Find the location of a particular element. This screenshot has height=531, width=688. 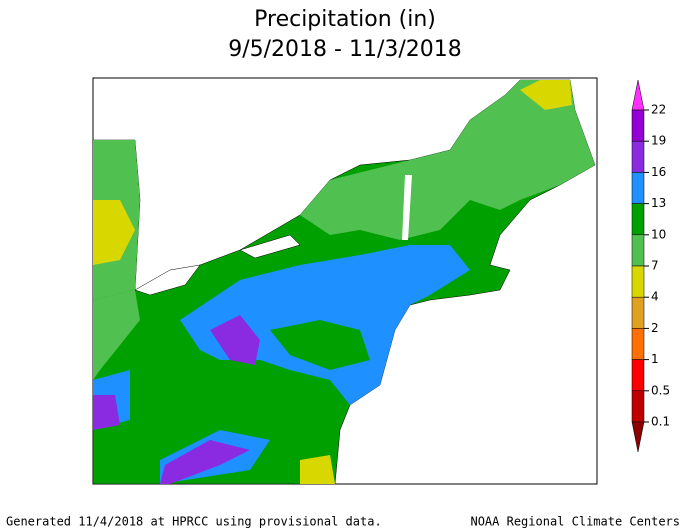

legend-arrow-top is located at coordinates (638, 95).